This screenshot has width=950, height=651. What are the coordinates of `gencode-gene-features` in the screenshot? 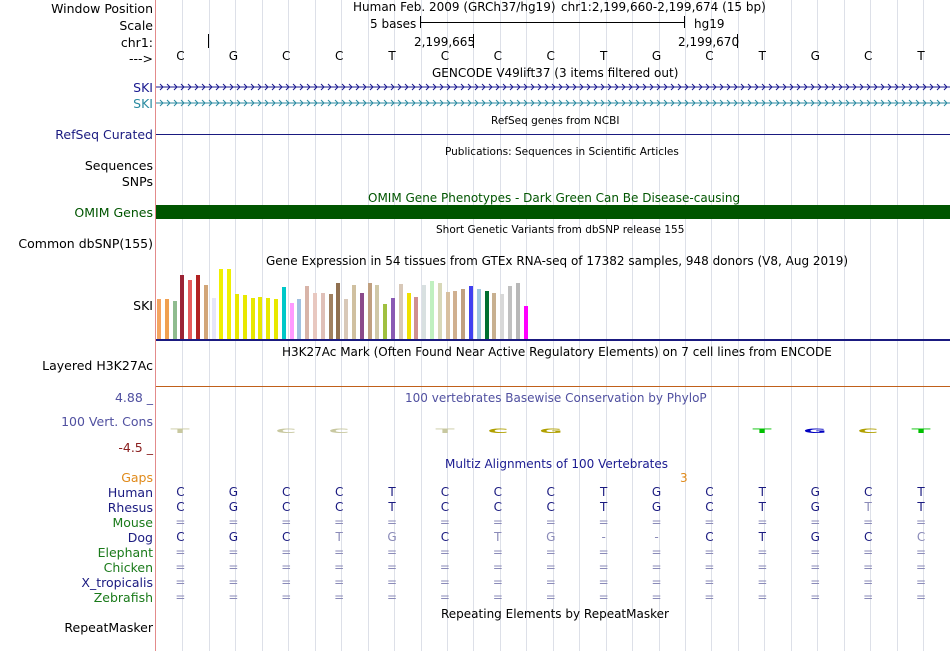 It's located at (553, 95).